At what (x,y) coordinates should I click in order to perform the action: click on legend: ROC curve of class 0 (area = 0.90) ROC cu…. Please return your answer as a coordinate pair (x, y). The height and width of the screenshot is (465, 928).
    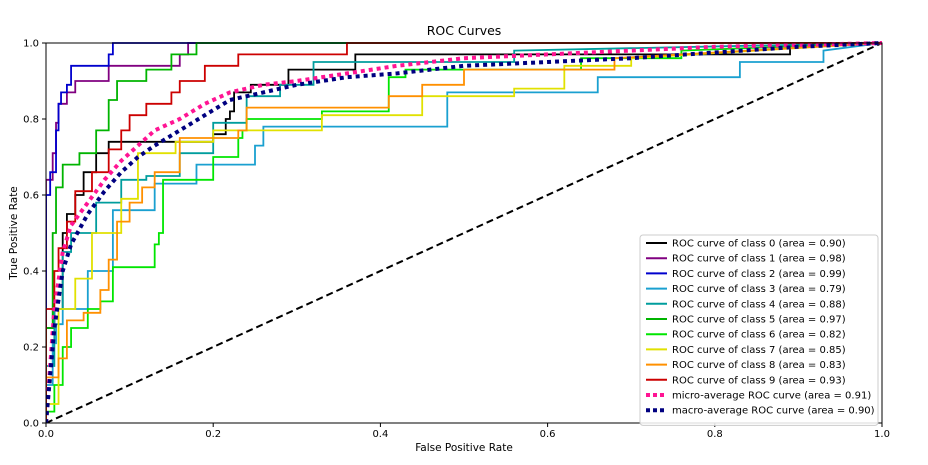
    Looking at the image, I should click on (759, 330).